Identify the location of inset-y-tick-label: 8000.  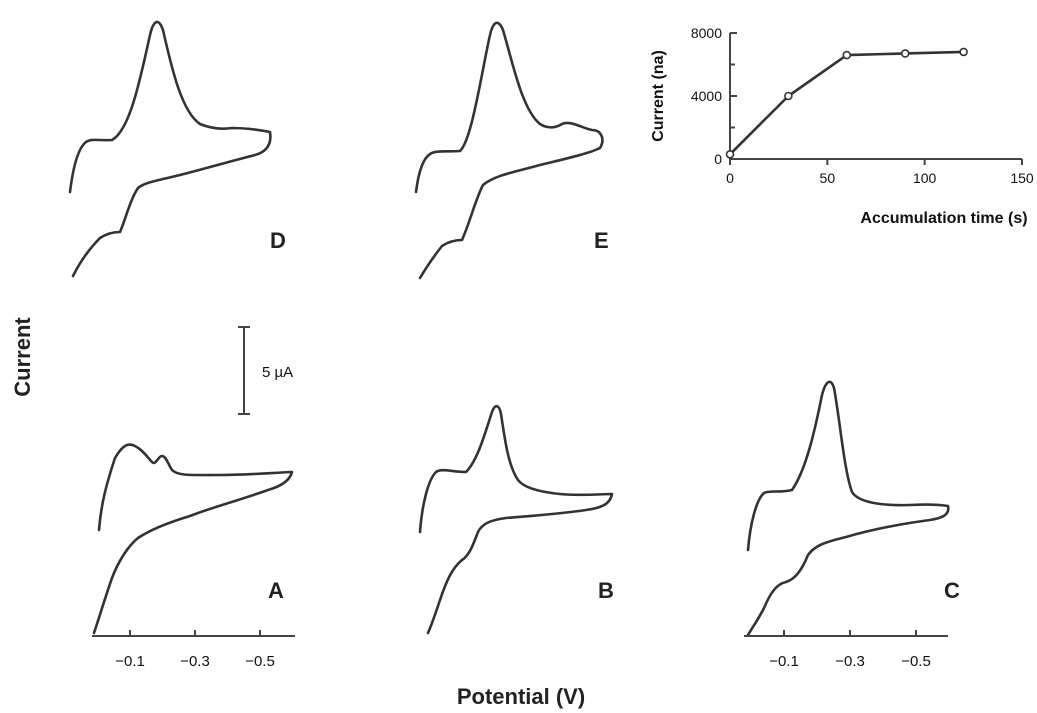
(706, 33).